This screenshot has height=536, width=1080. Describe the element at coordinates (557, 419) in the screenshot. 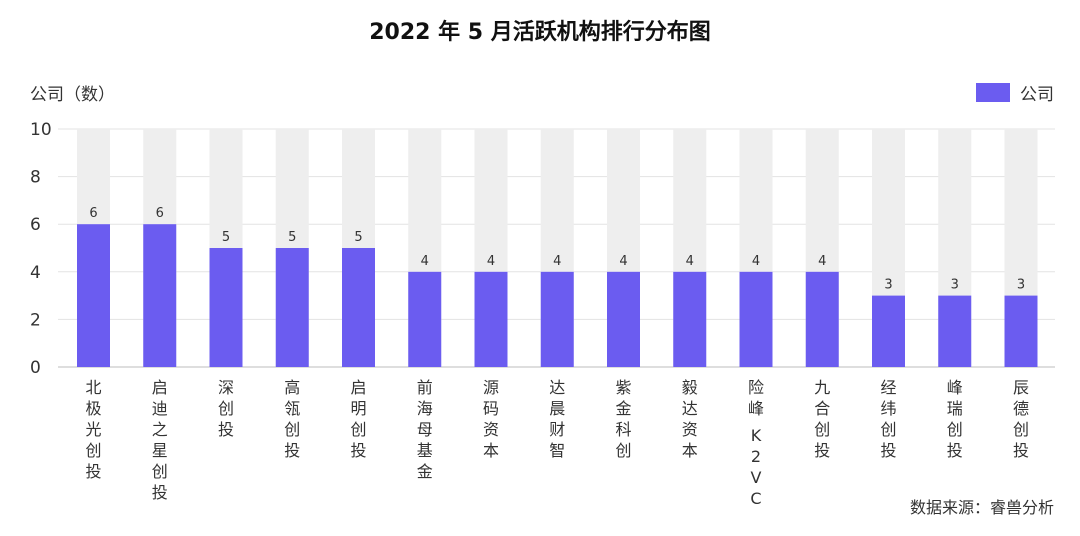

I see `x-tick-label: 达晨财智` at that location.